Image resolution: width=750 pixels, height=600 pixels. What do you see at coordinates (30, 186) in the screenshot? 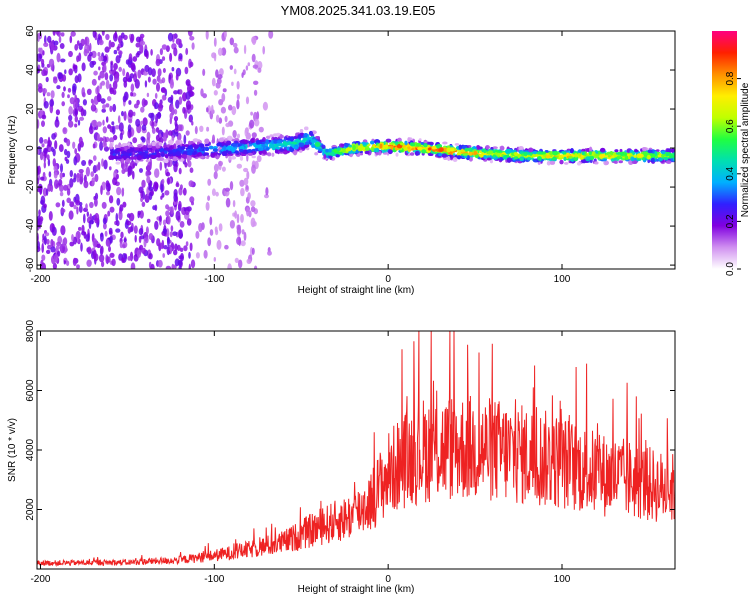
I see `spectrogram-y-tick-label: -20` at bounding box center [30, 186].